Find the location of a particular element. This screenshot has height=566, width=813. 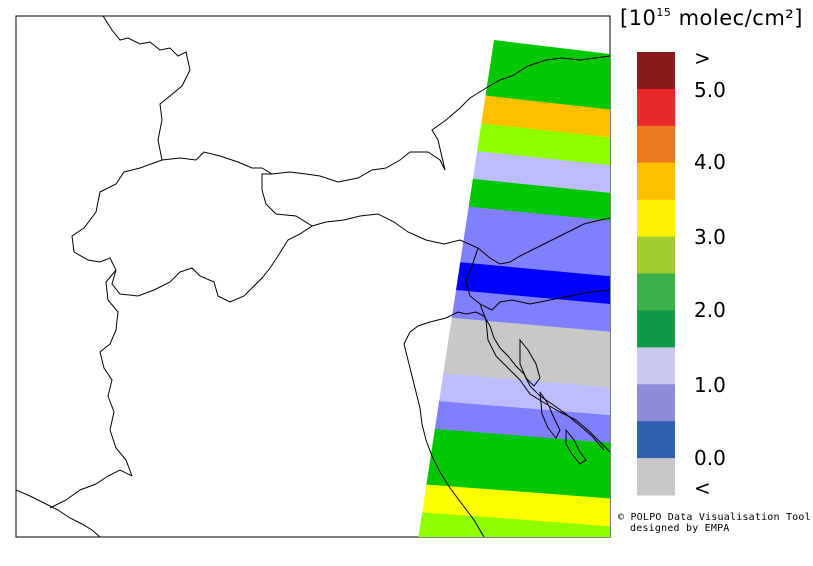

credit-line-1: © POLPO Data Visualisation Tool is located at coordinates (714, 517).